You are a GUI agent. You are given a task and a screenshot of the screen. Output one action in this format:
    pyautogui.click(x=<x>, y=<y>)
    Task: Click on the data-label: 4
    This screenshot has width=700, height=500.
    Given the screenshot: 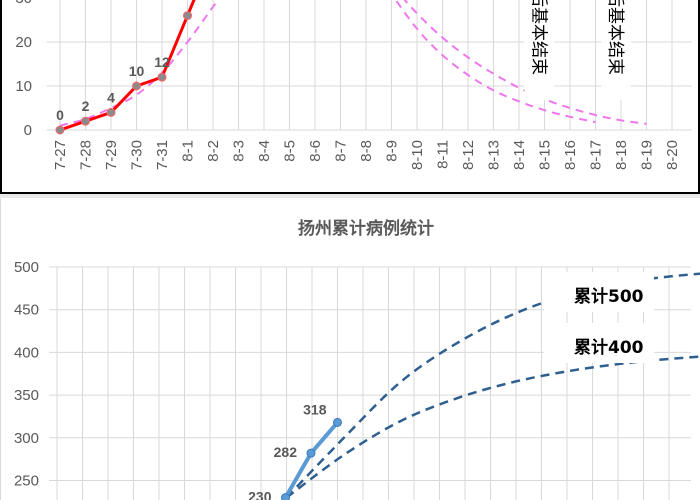 What is the action you would take?
    pyautogui.click(x=111, y=97)
    